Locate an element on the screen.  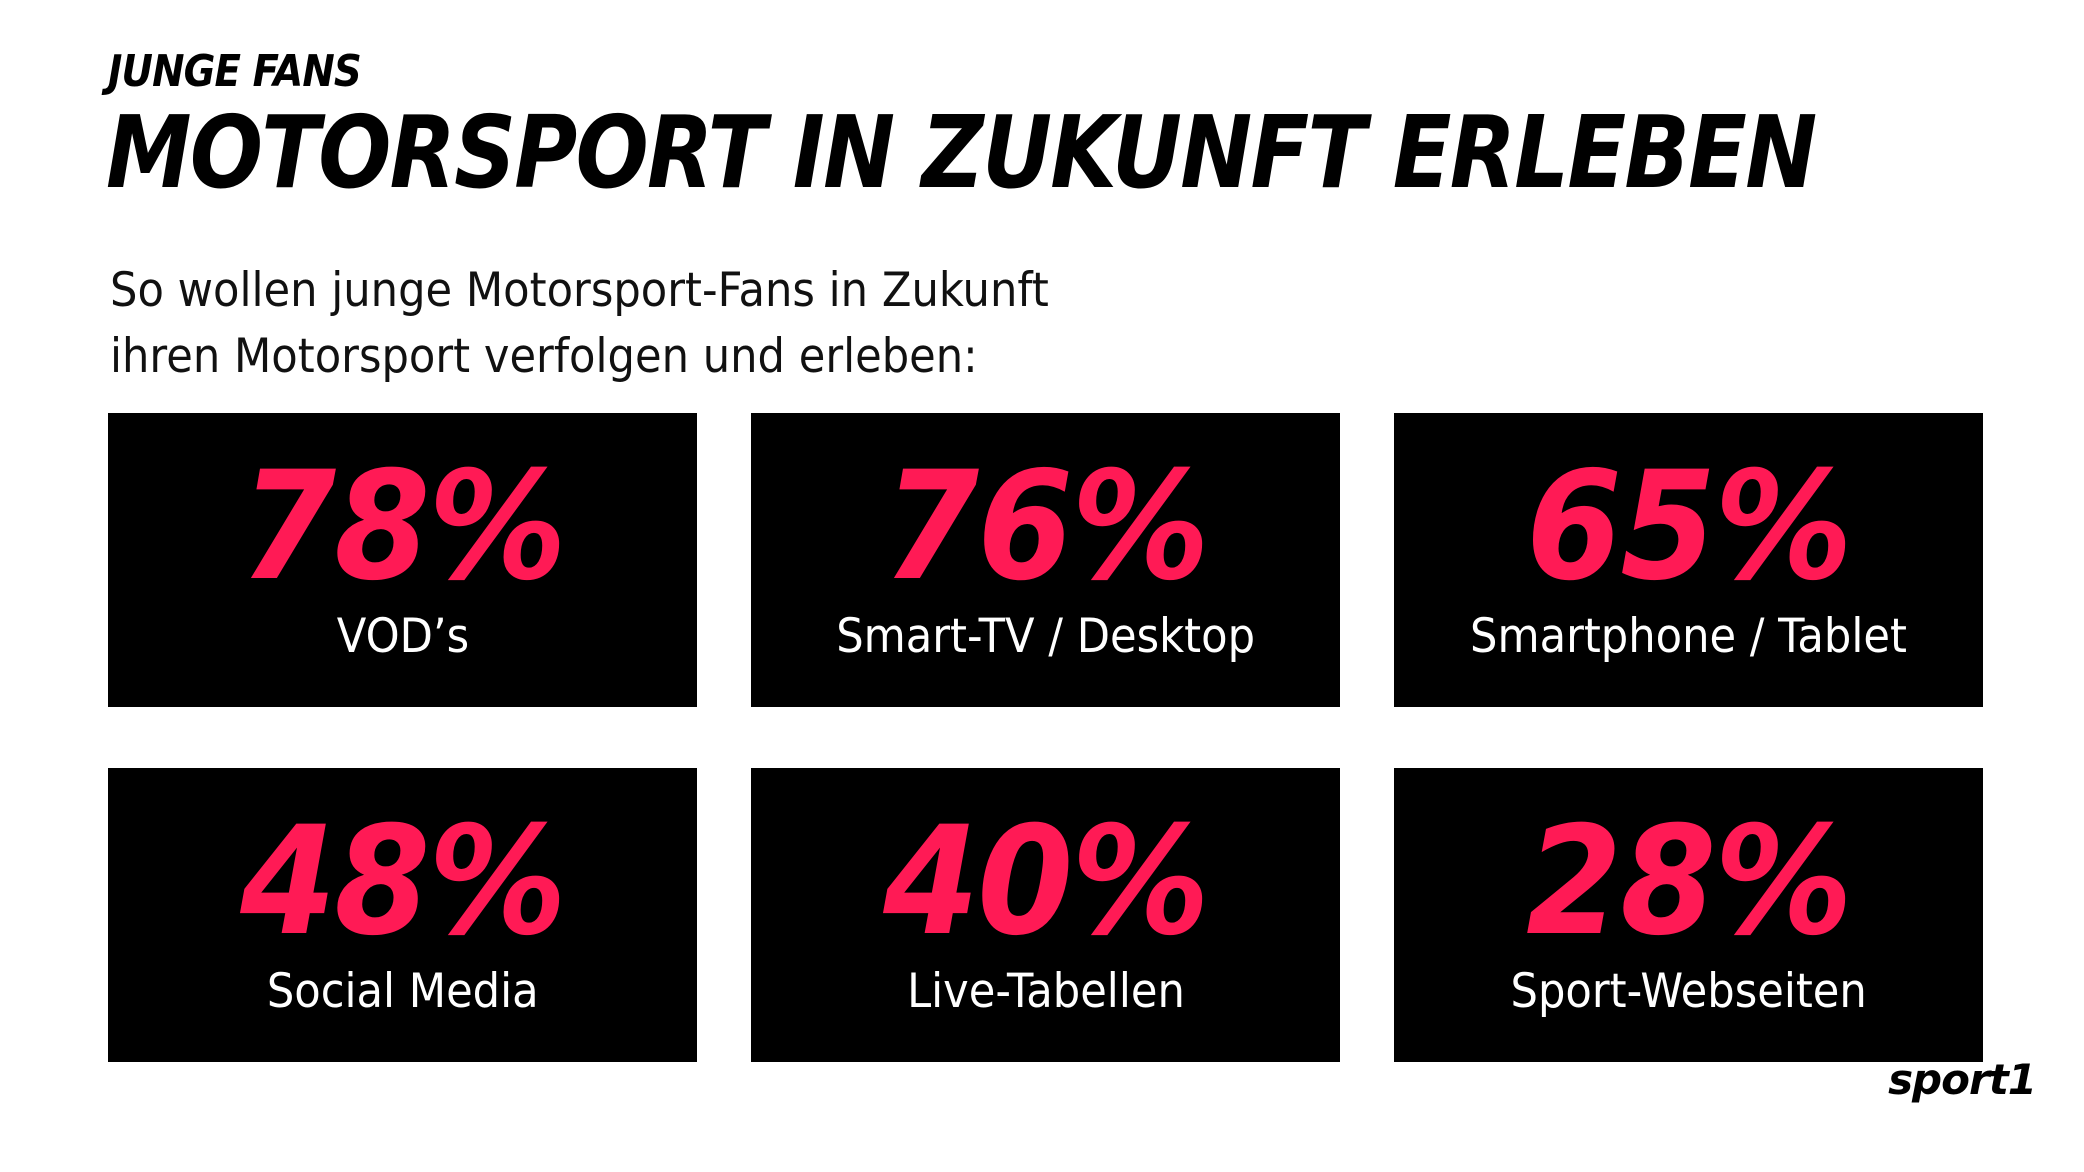
stat-card-smart-tv-desktop: 76% Smart-TV / Desktop is located at coordinates (1045, 560).